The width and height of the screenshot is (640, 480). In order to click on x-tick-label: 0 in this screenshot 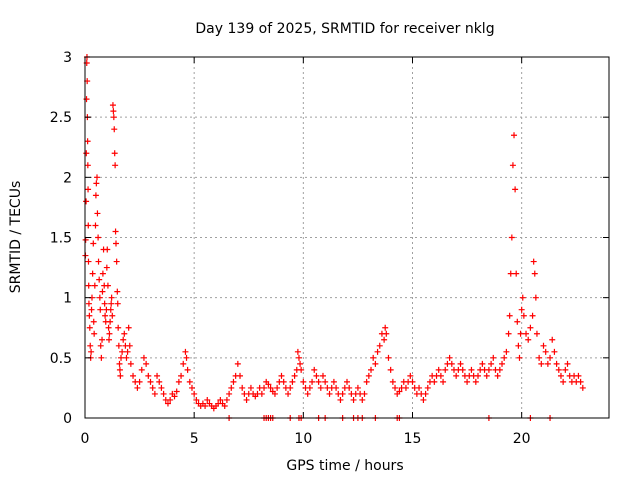, I will do `click(85, 439)`.